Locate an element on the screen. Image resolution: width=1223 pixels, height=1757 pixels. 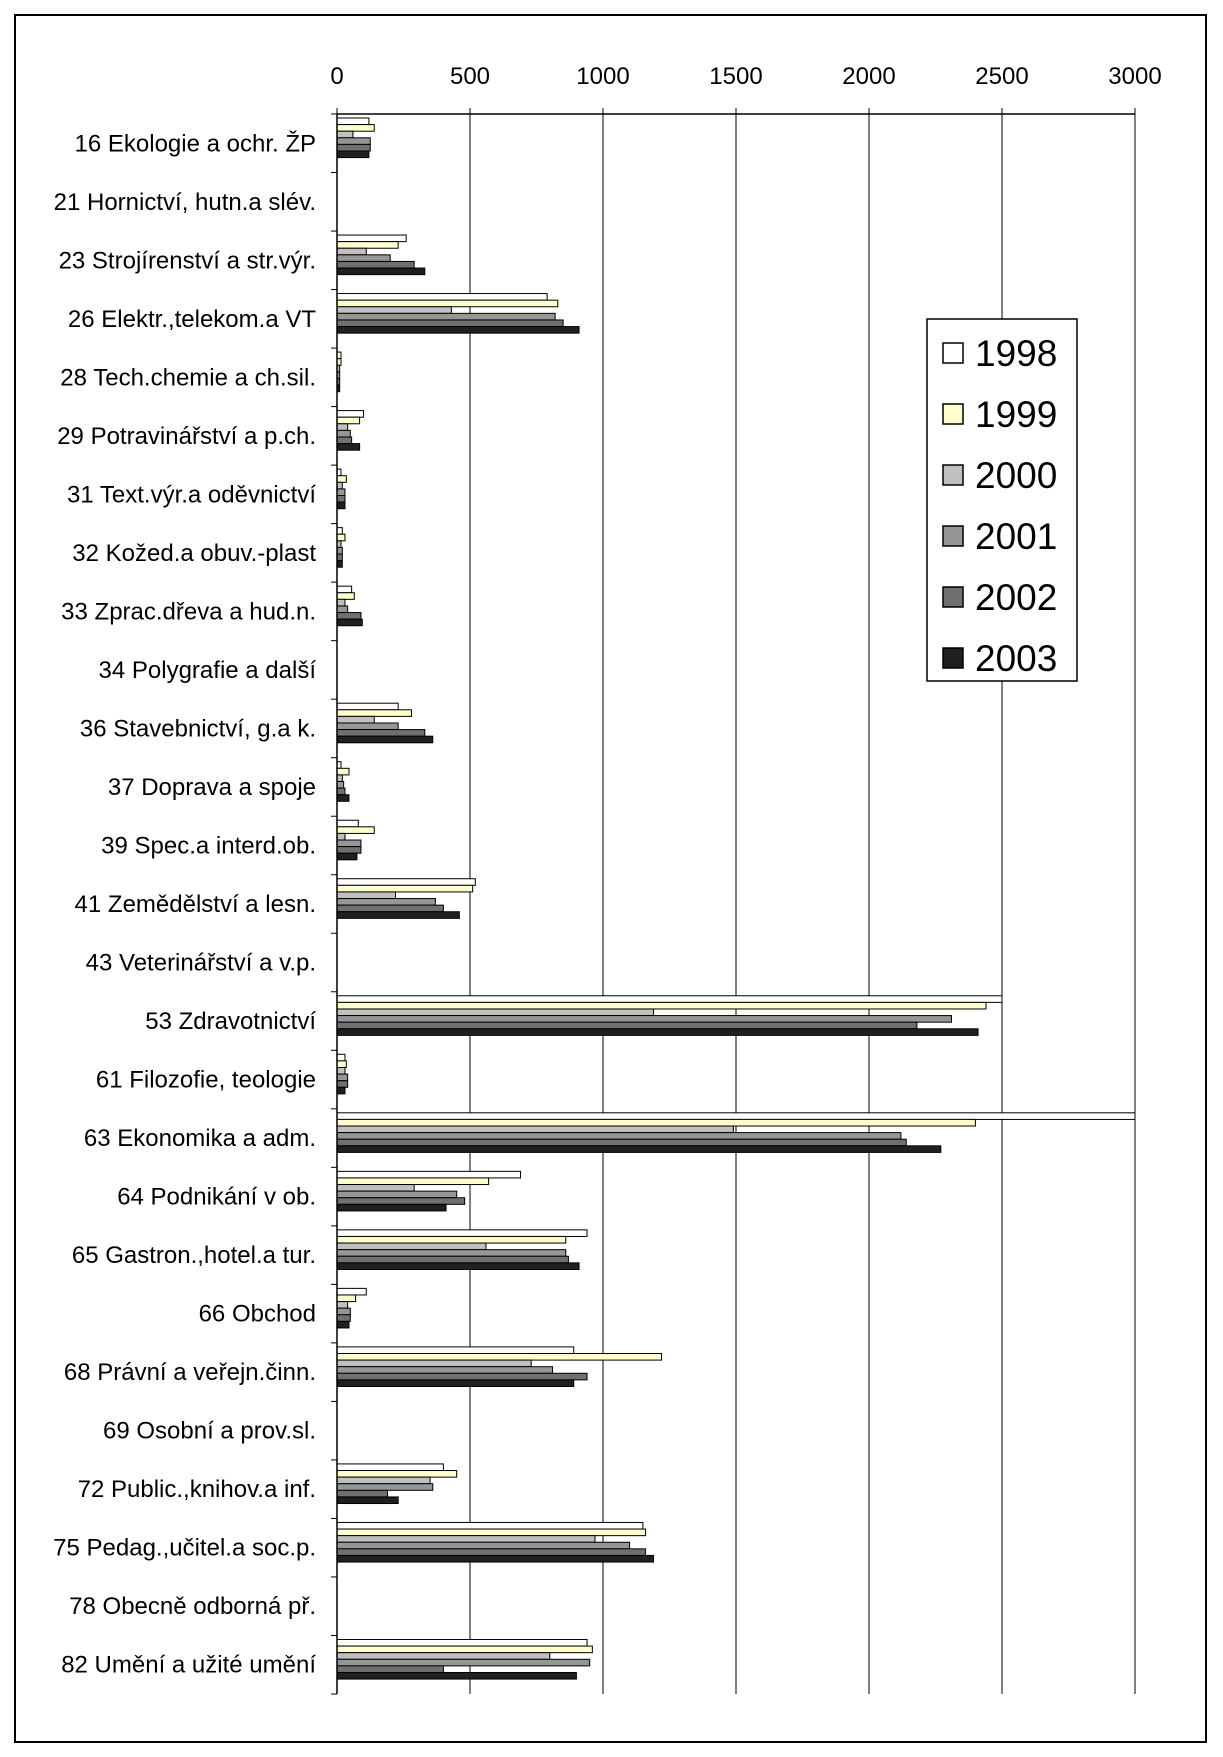
category-label: 66 Obchod is located at coordinates (257, 1314).